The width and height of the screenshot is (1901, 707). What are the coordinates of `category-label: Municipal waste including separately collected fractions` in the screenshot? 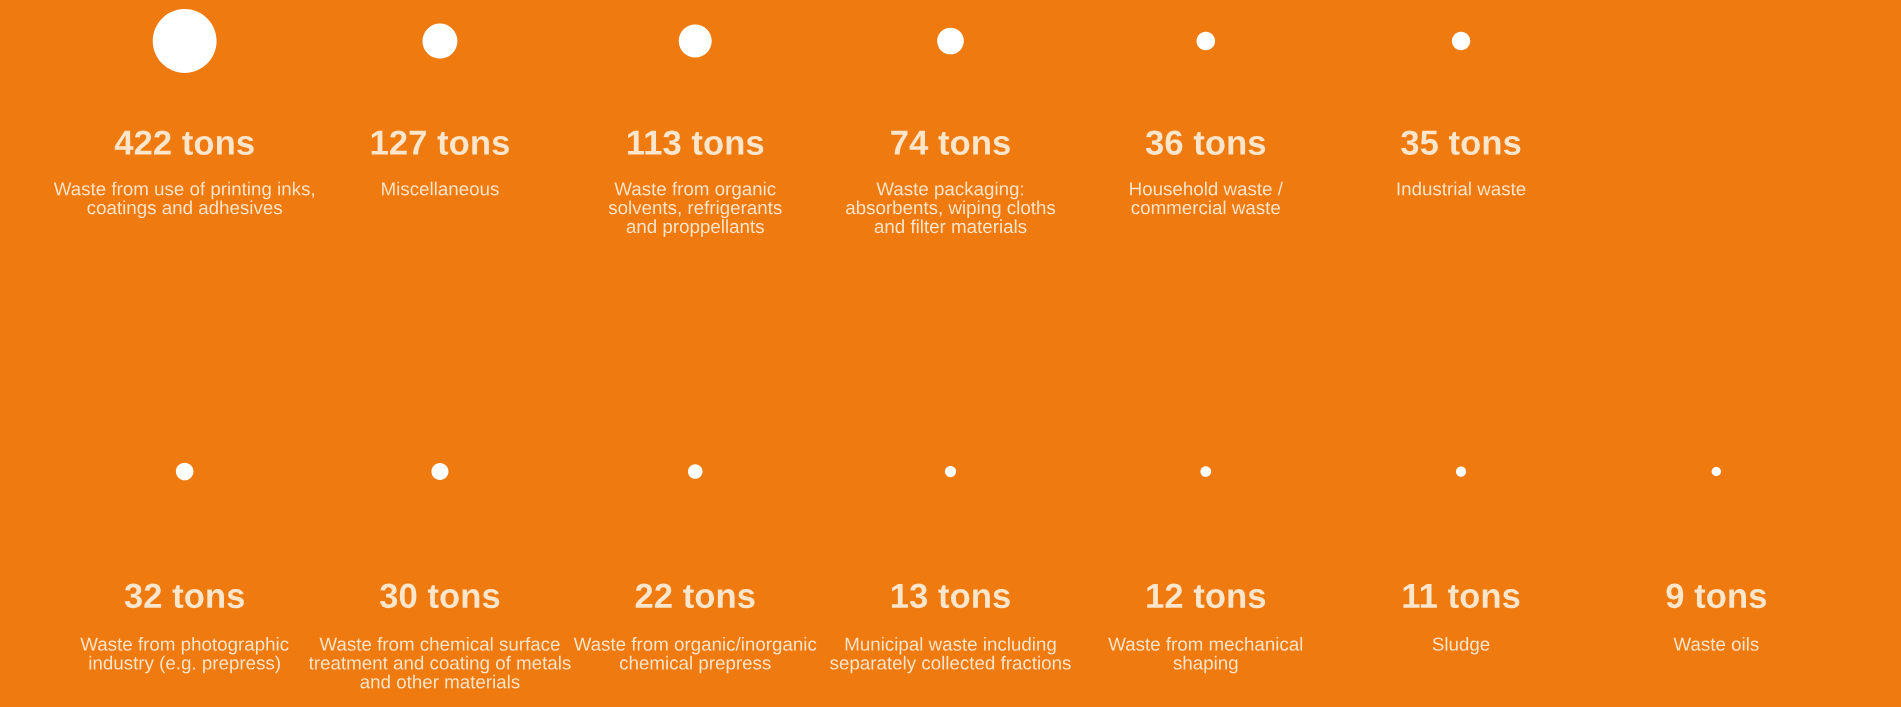 It's located at (950, 655).